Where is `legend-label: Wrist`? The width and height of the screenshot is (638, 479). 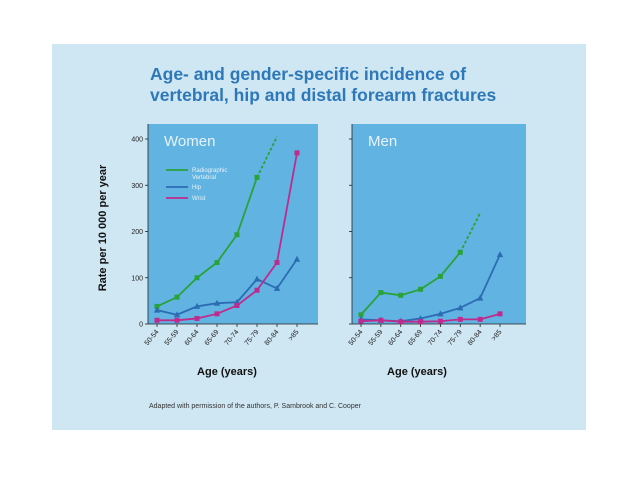
legend-label: Wrist is located at coordinates (199, 199).